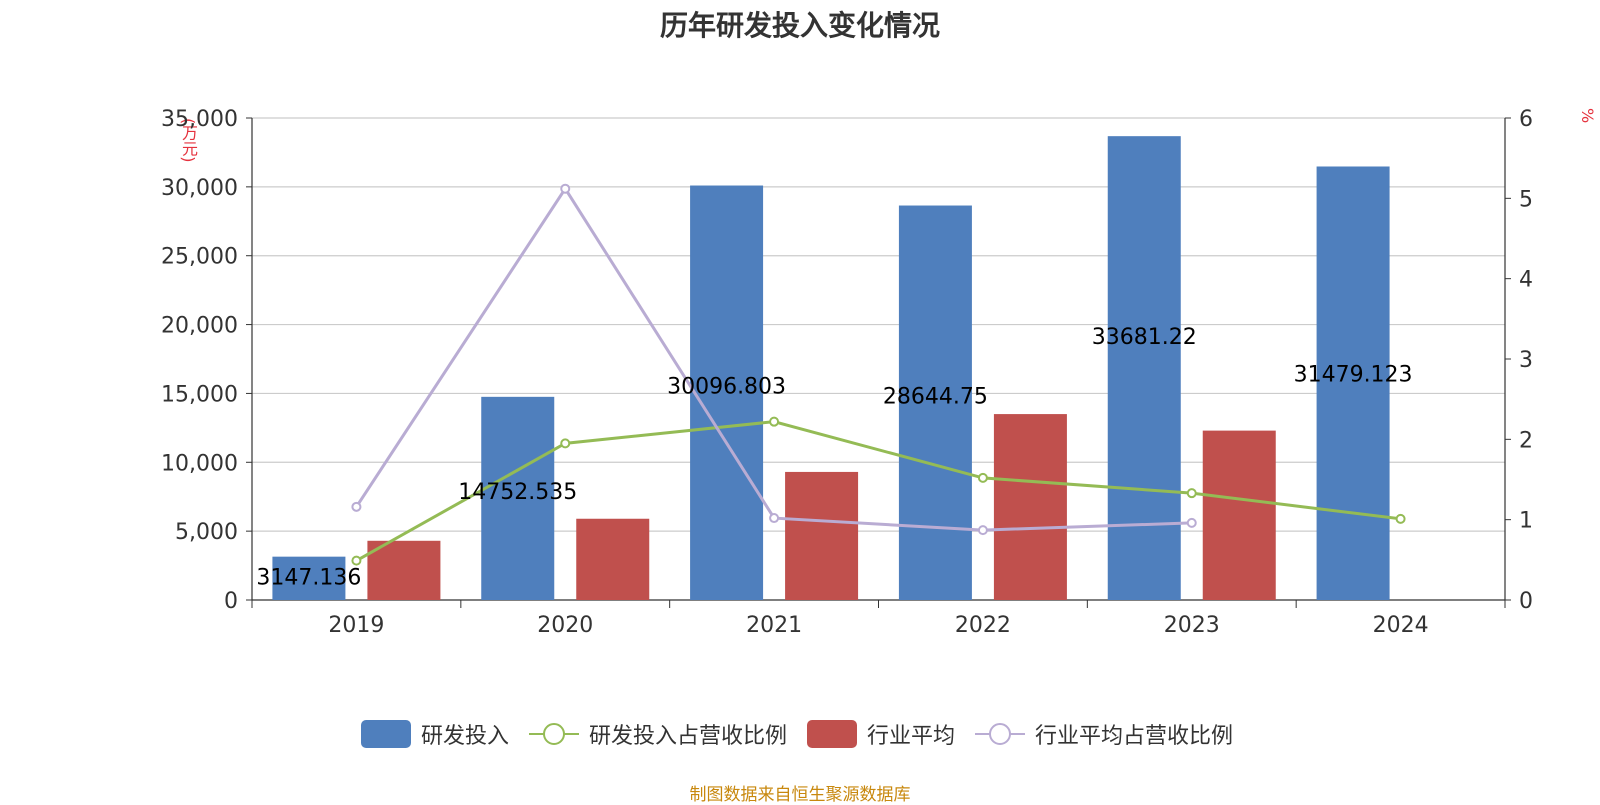  What do you see at coordinates (1192, 625) in the screenshot?
I see `x-axis-tick-label: 2023` at bounding box center [1192, 625].